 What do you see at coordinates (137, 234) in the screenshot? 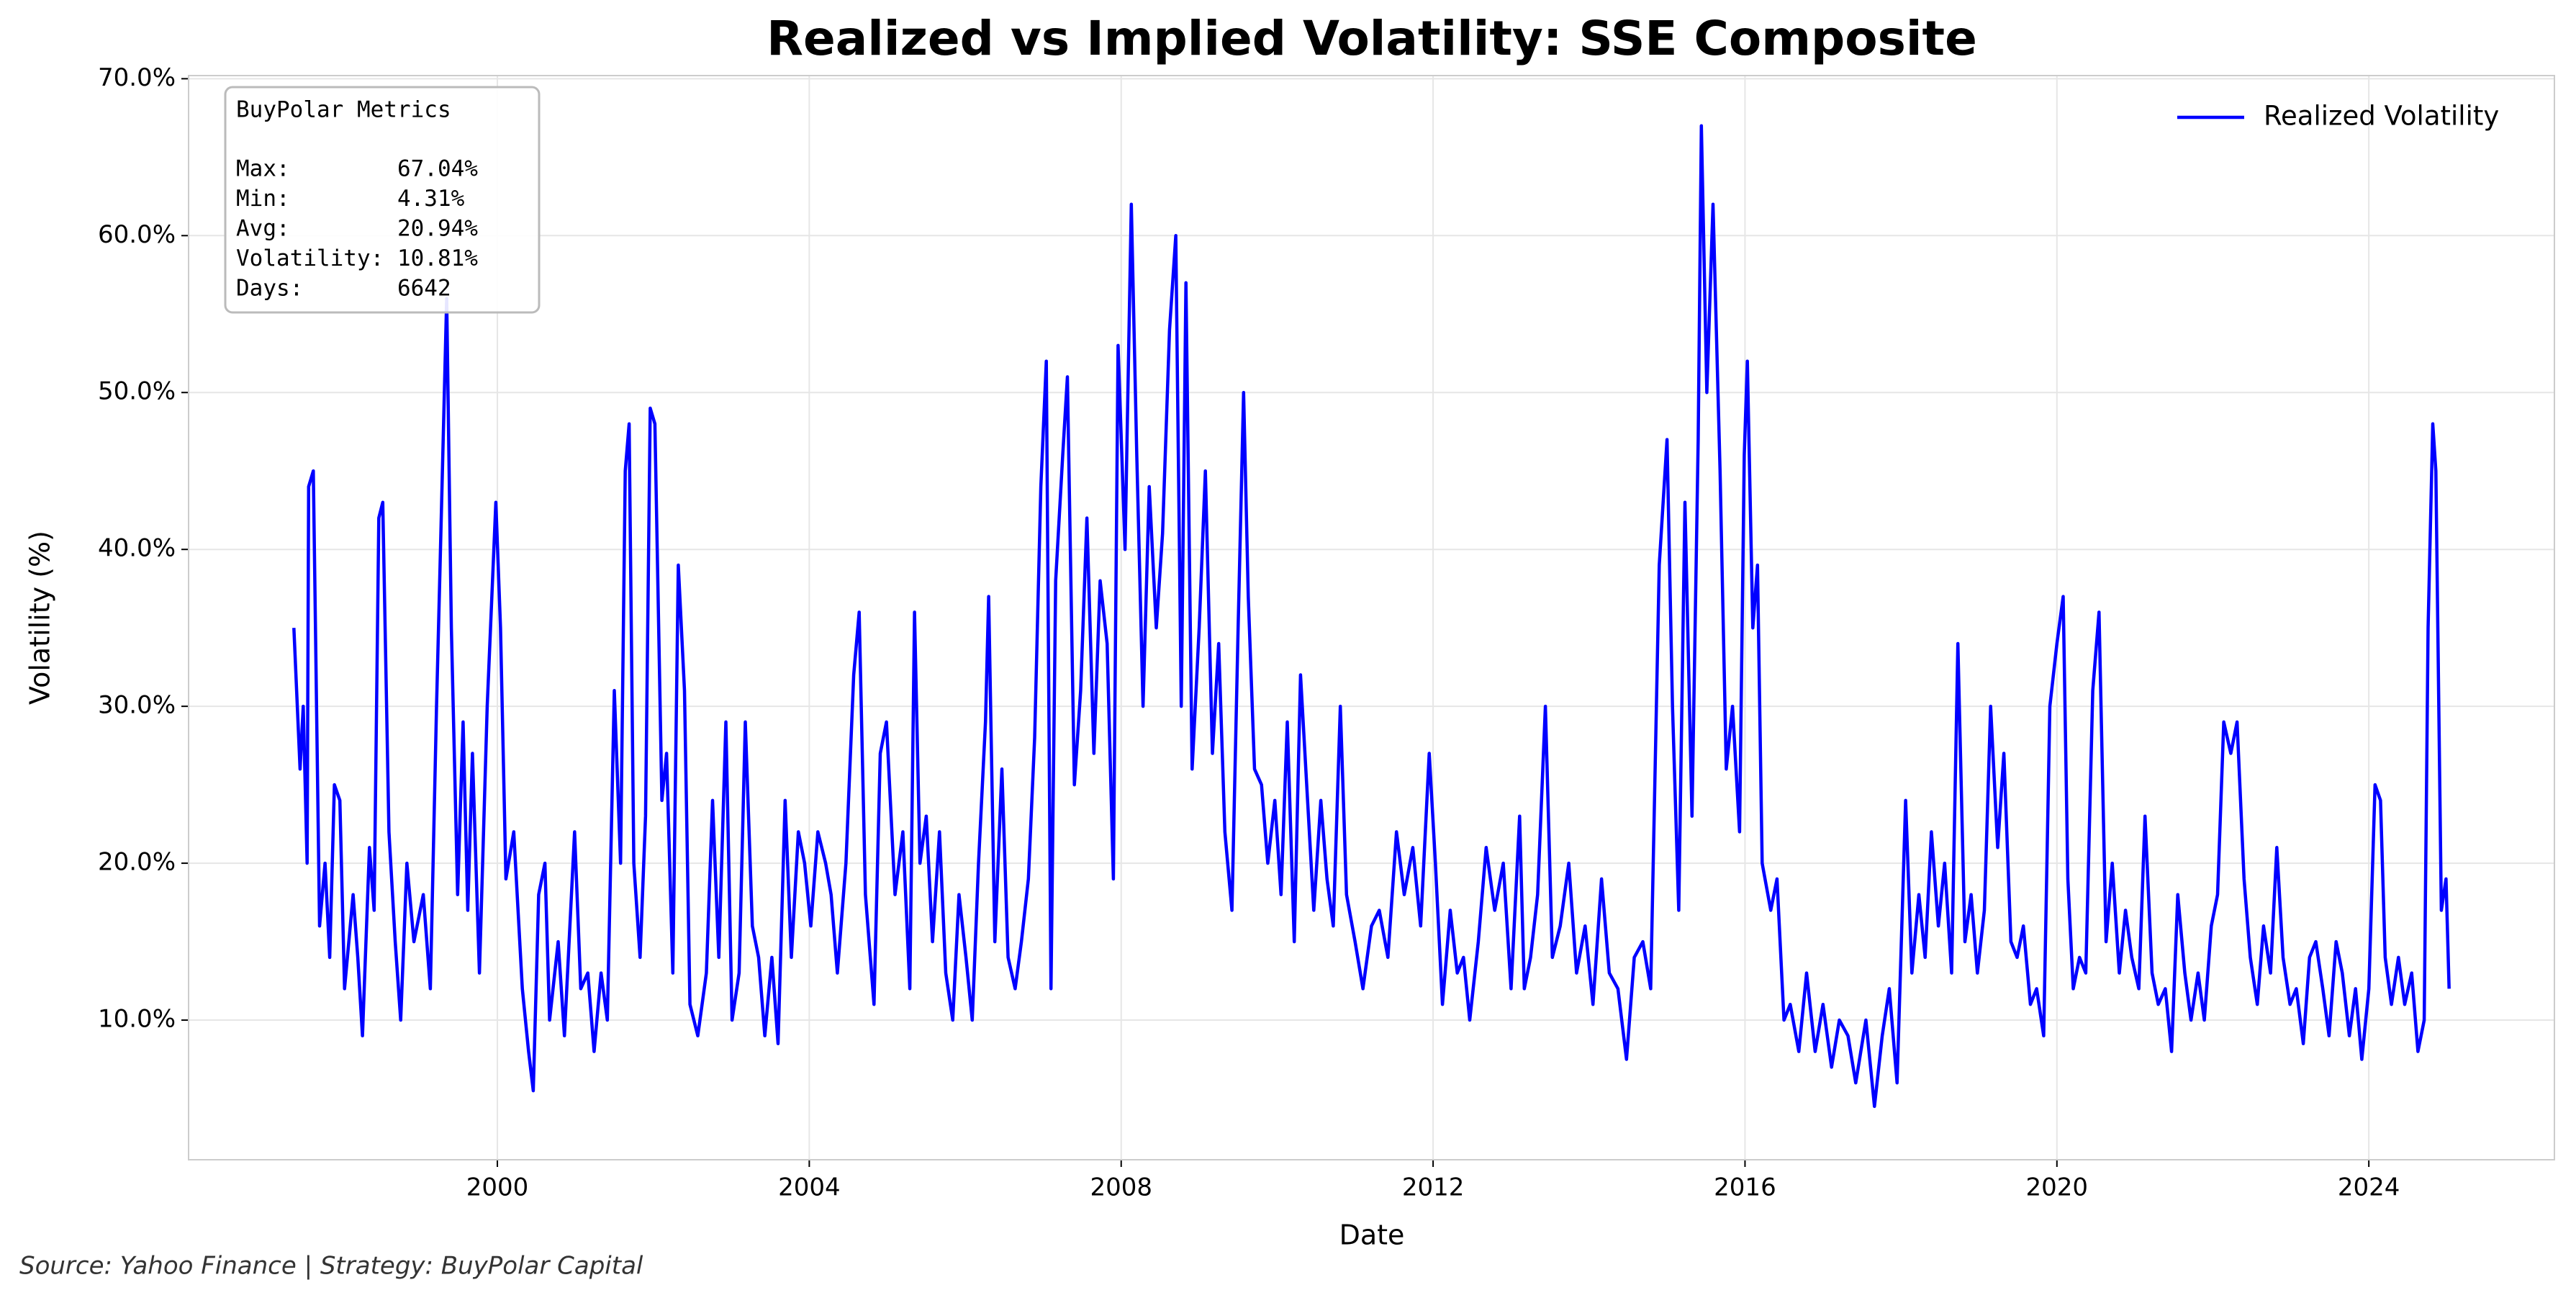
I see `y-tick-label: 60.0%` at bounding box center [137, 234].